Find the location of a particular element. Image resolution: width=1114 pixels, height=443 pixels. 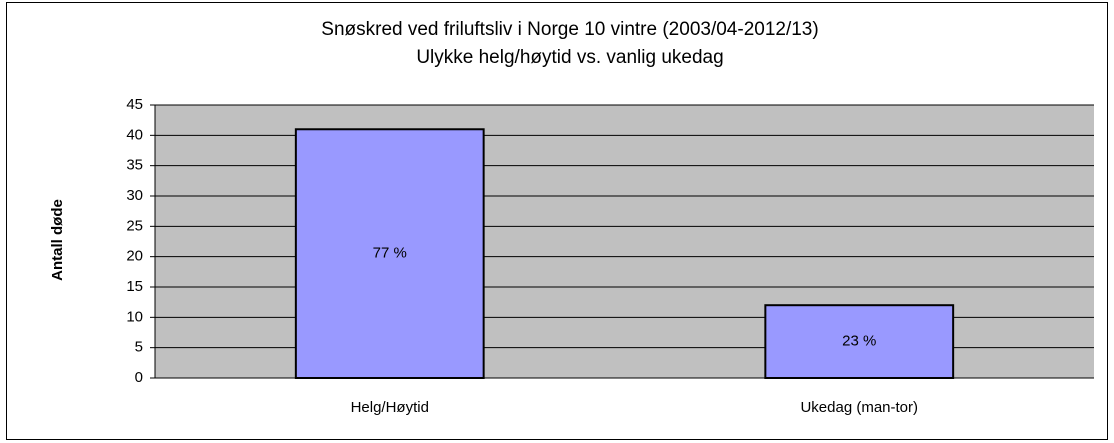

bar-annotation: 23 % is located at coordinates (859, 341).